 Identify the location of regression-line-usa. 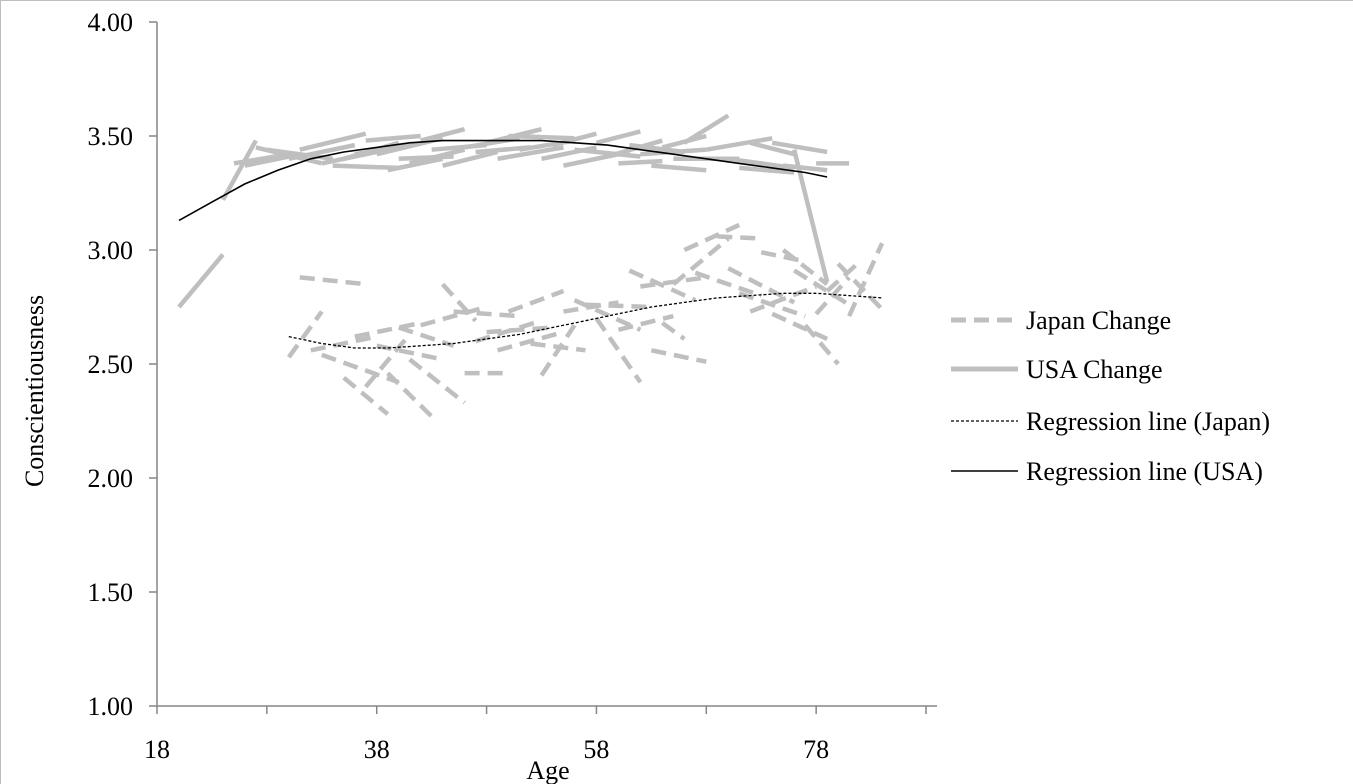
(503, 180).